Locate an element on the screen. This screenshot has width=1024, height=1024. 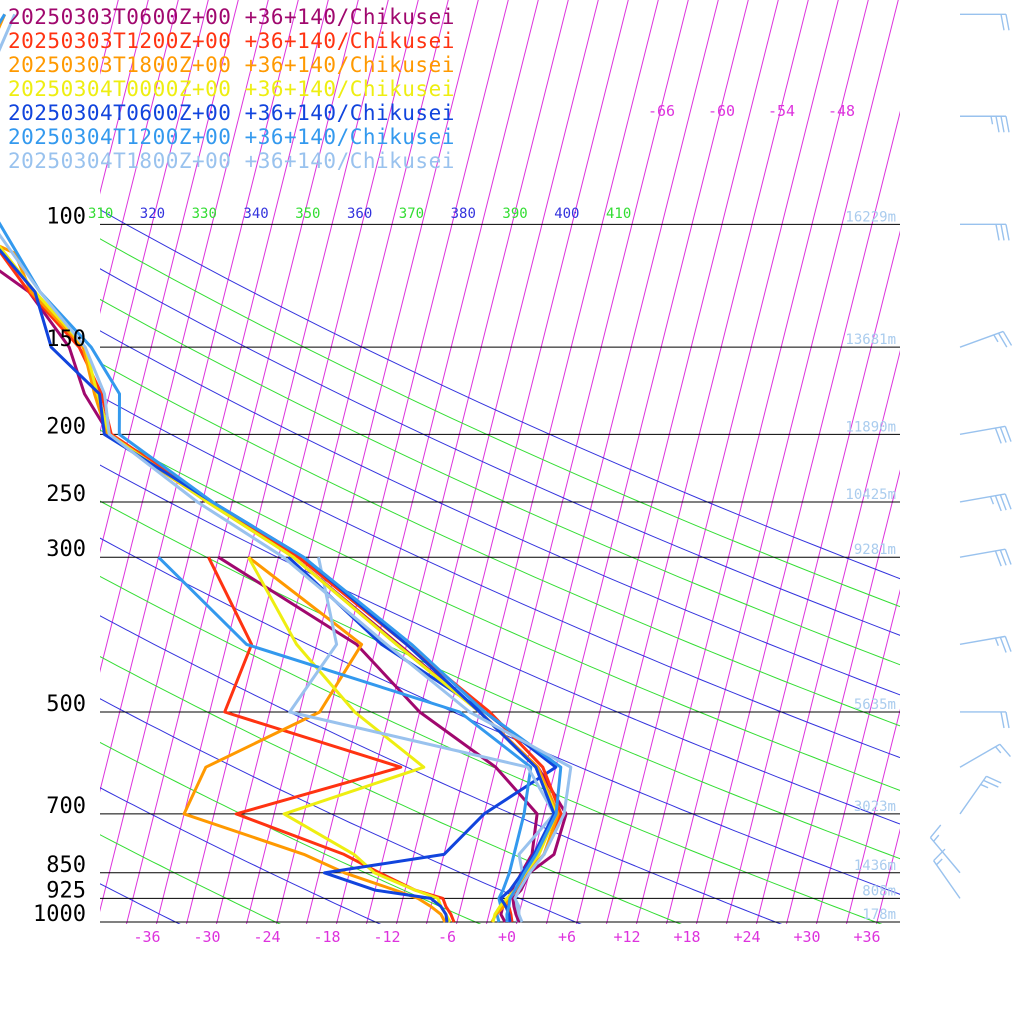
legend-entry: 20250304T1800Z+00 +36+140/Chikusei is located at coordinates (231, 161).